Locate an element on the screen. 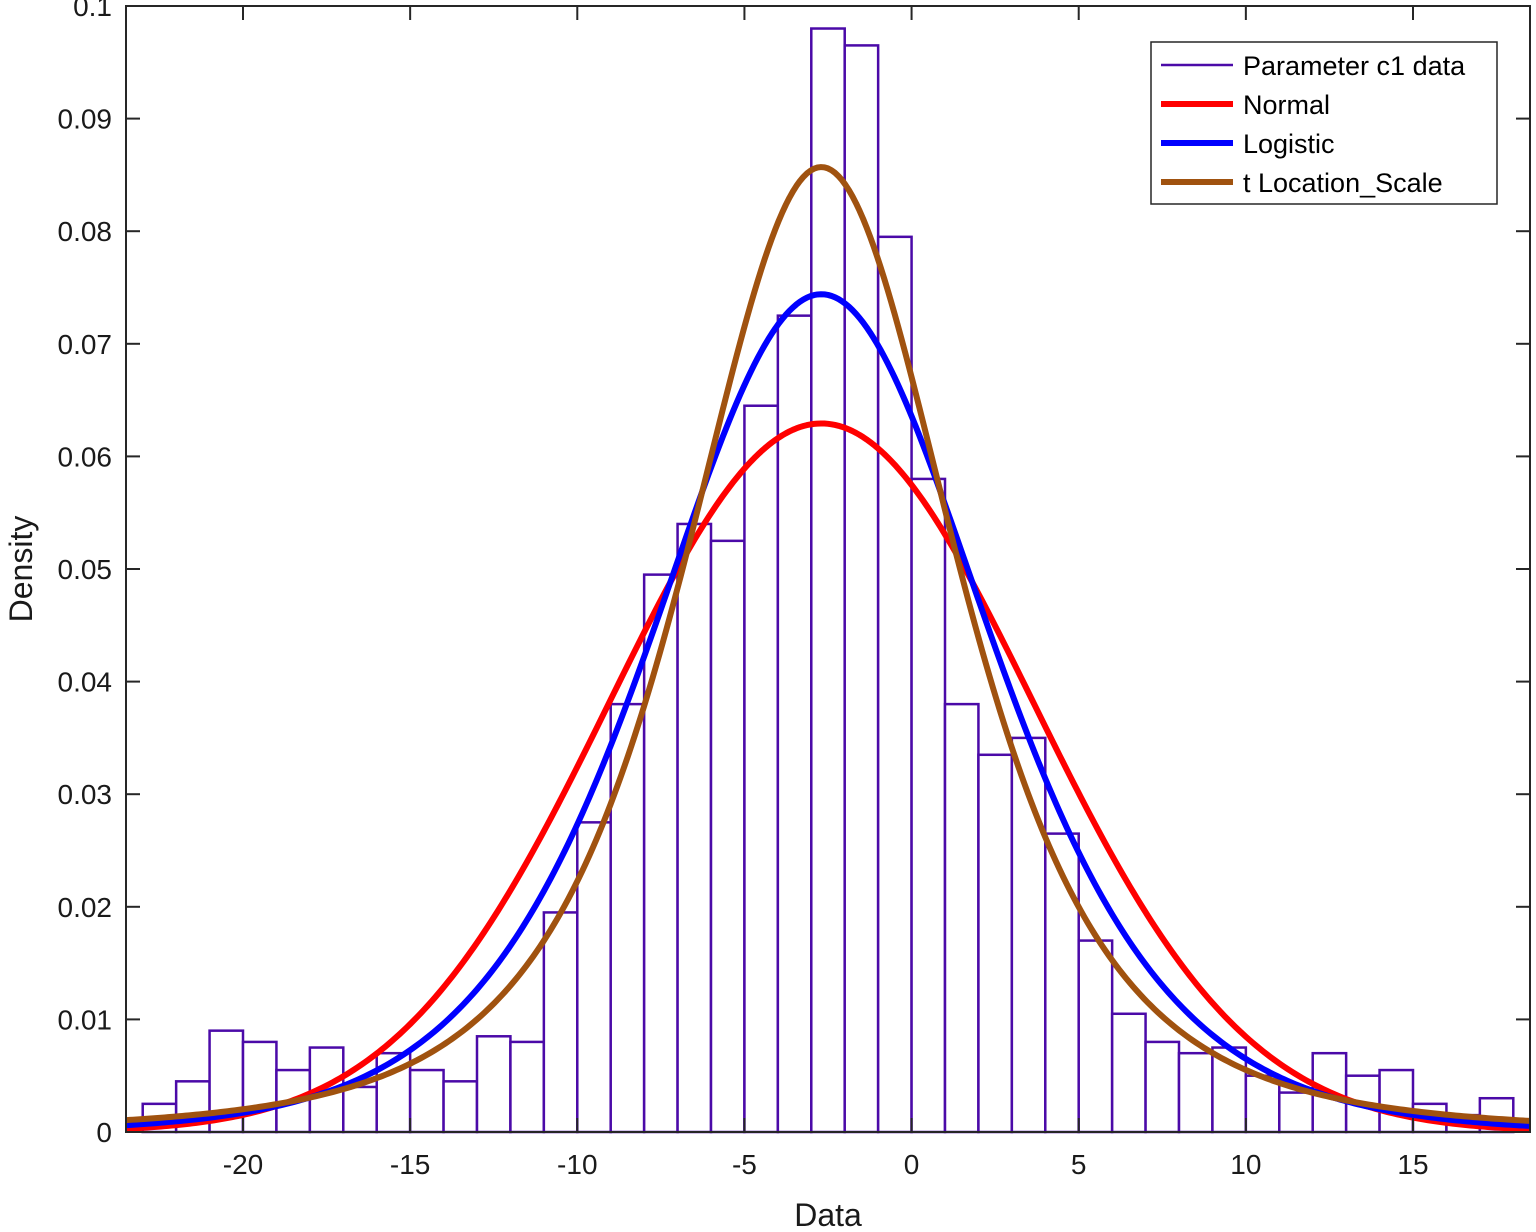  y-tick-label: 0.07 is located at coordinates (85, 344).